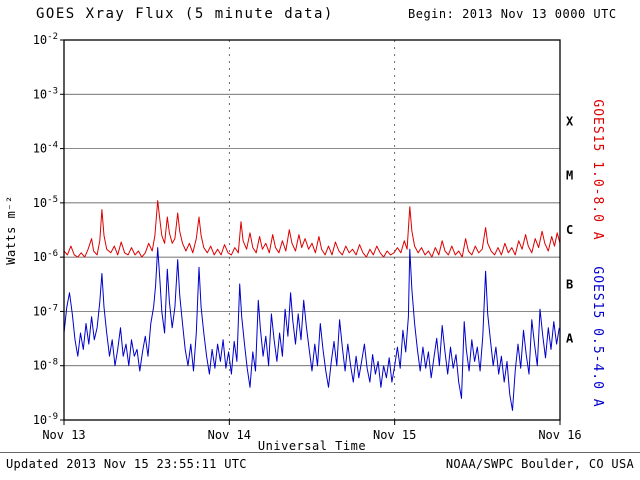 This screenshot has height=480, width=640. What do you see at coordinates (312, 446) in the screenshot?
I see `x-axis-title: Universal Time` at bounding box center [312, 446].